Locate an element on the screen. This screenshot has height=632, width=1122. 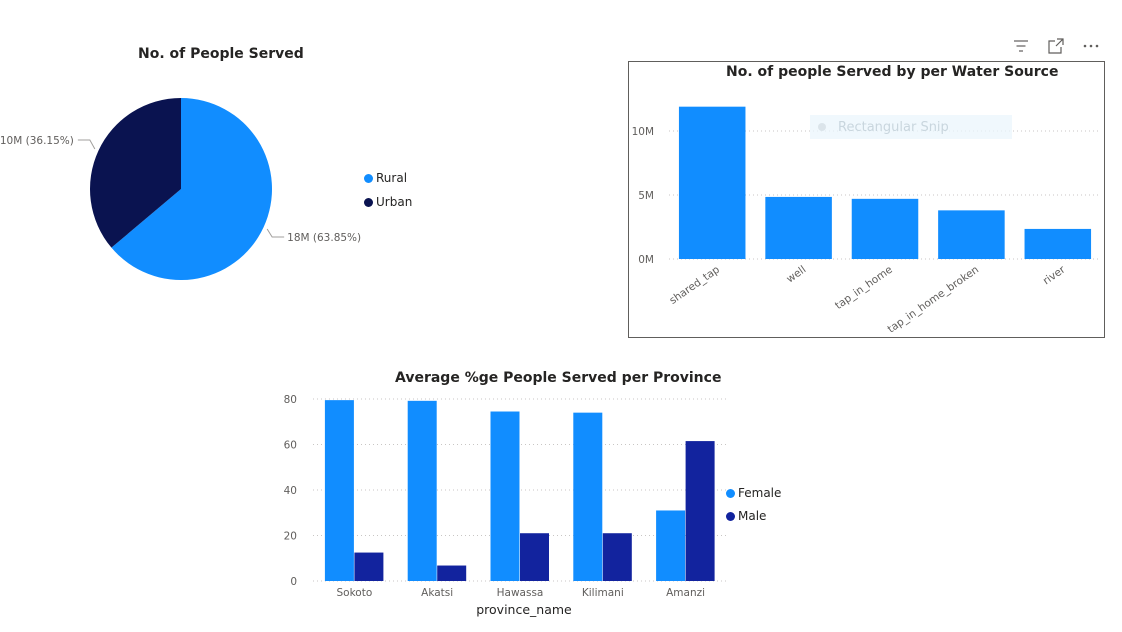
legend-label-female: Female is located at coordinates (760, 493).